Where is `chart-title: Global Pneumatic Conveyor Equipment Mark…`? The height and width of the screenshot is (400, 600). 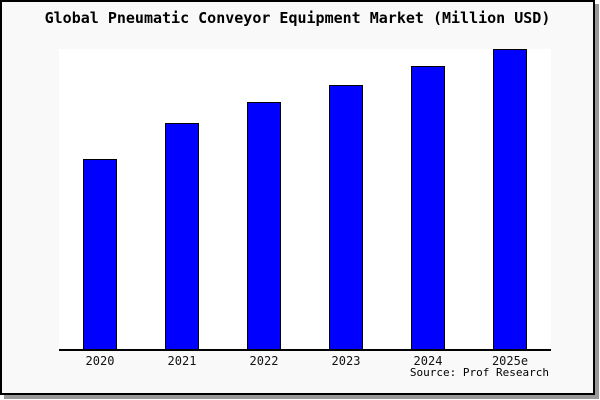
chart-title: Global Pneumatic Conveyor Equipment Mark… is located at coordinates (297, 18).